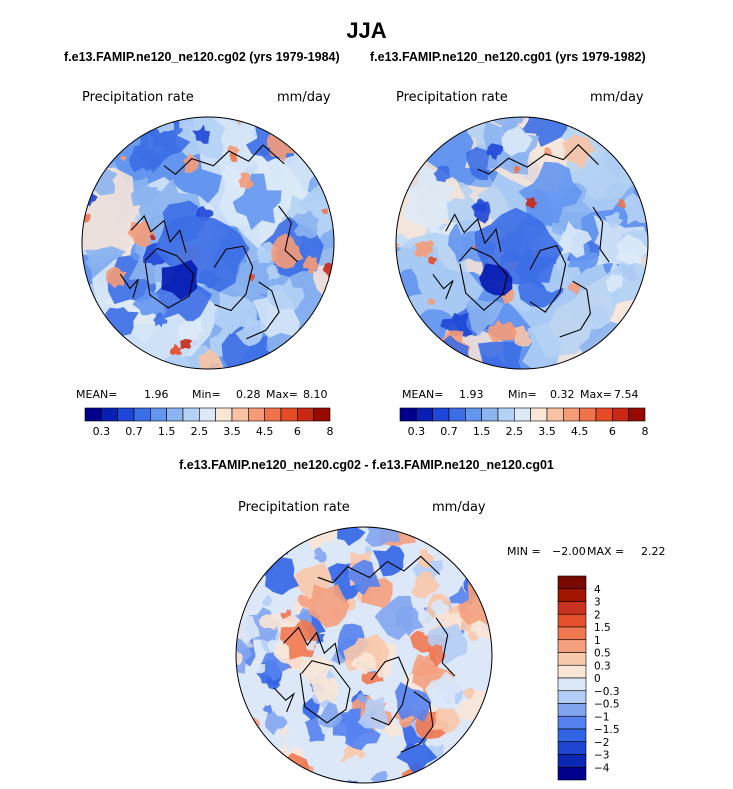  Describe the element at coordinates (562, 394) in the screenshot. I see `panel-b-min: 0.32` at that location.